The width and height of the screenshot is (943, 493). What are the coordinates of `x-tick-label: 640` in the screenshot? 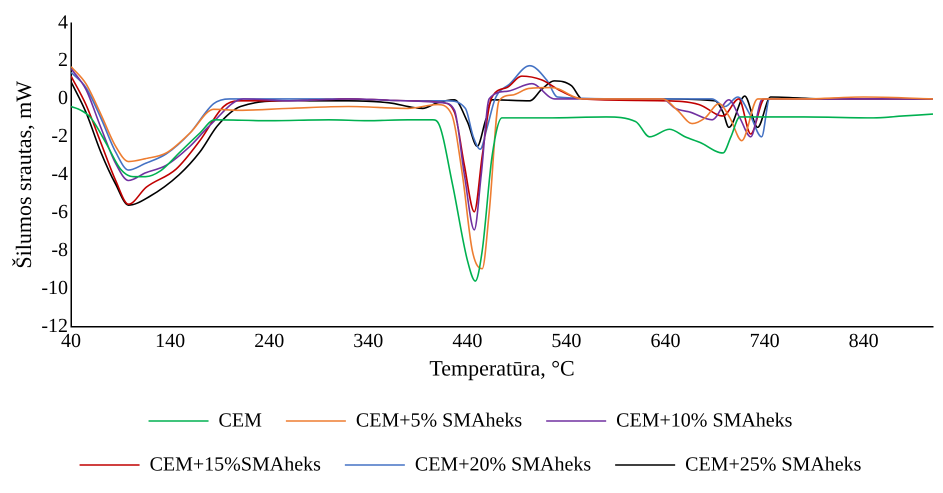 It's located at (665, 341).